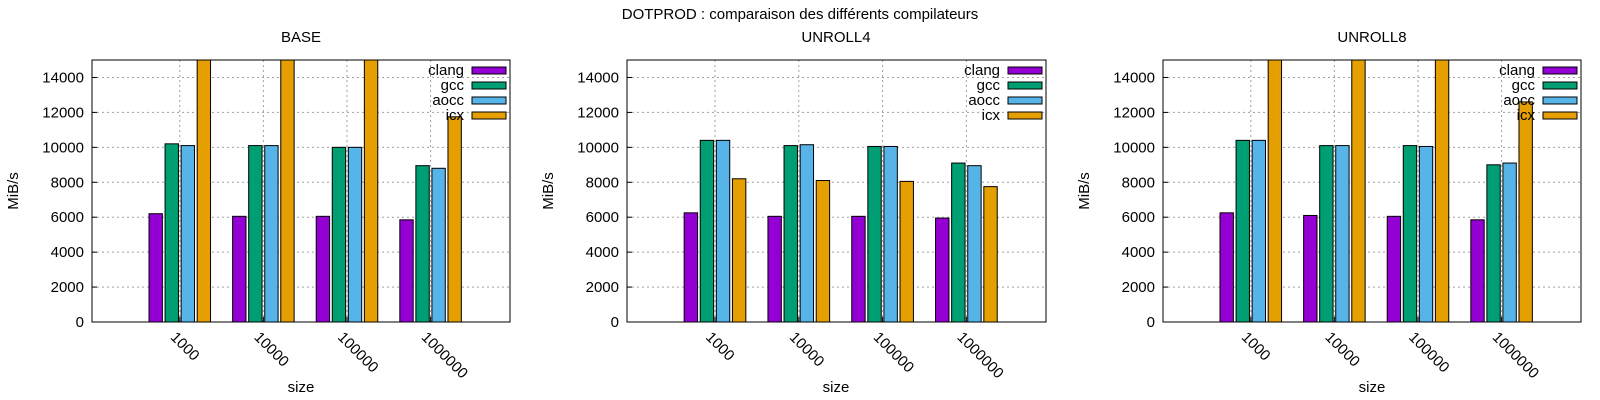 The width and height of the screenshot is (1600, 400). Describe the element at coordinates (13, 191) in the screenshot. I see `y-axis-label: MiB/s` at that location.